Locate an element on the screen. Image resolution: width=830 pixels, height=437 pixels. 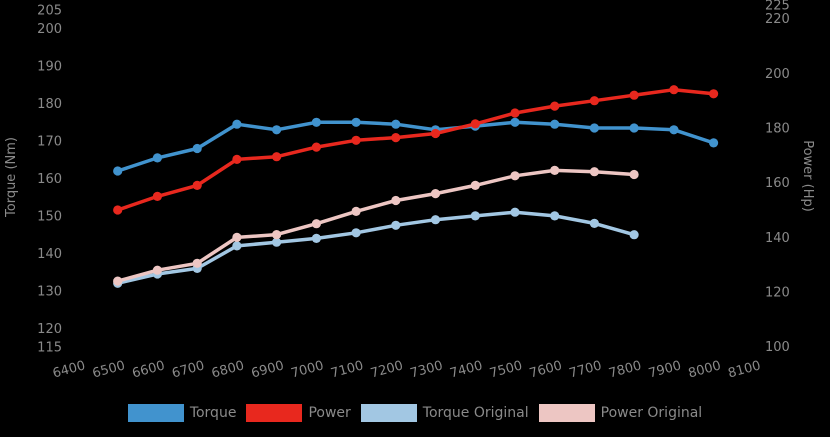
legend-item-power: Power is located at coordinates (298, 413).